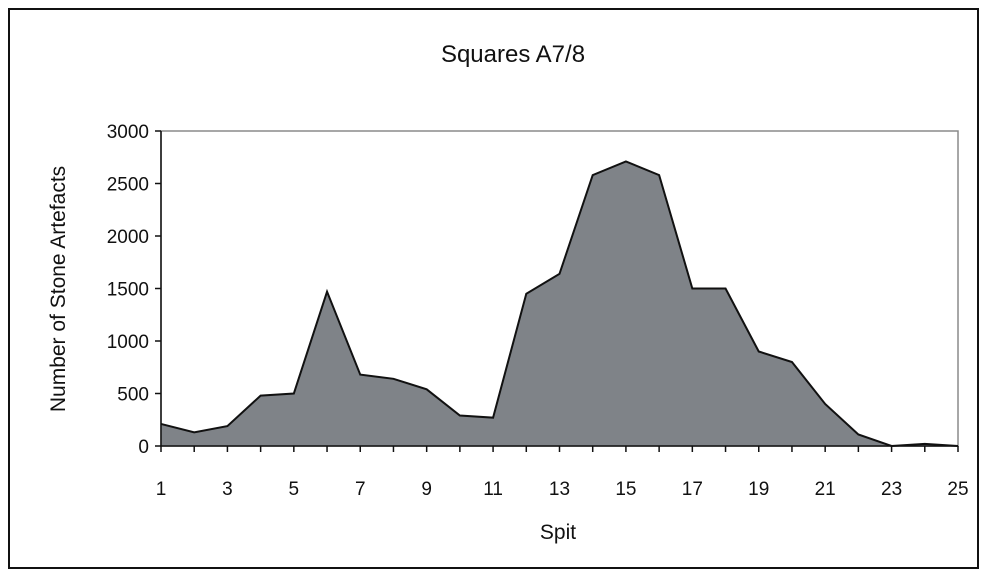 The image size is (987, 577). I want to click on x-tick-label: 3, so click(227, 489).